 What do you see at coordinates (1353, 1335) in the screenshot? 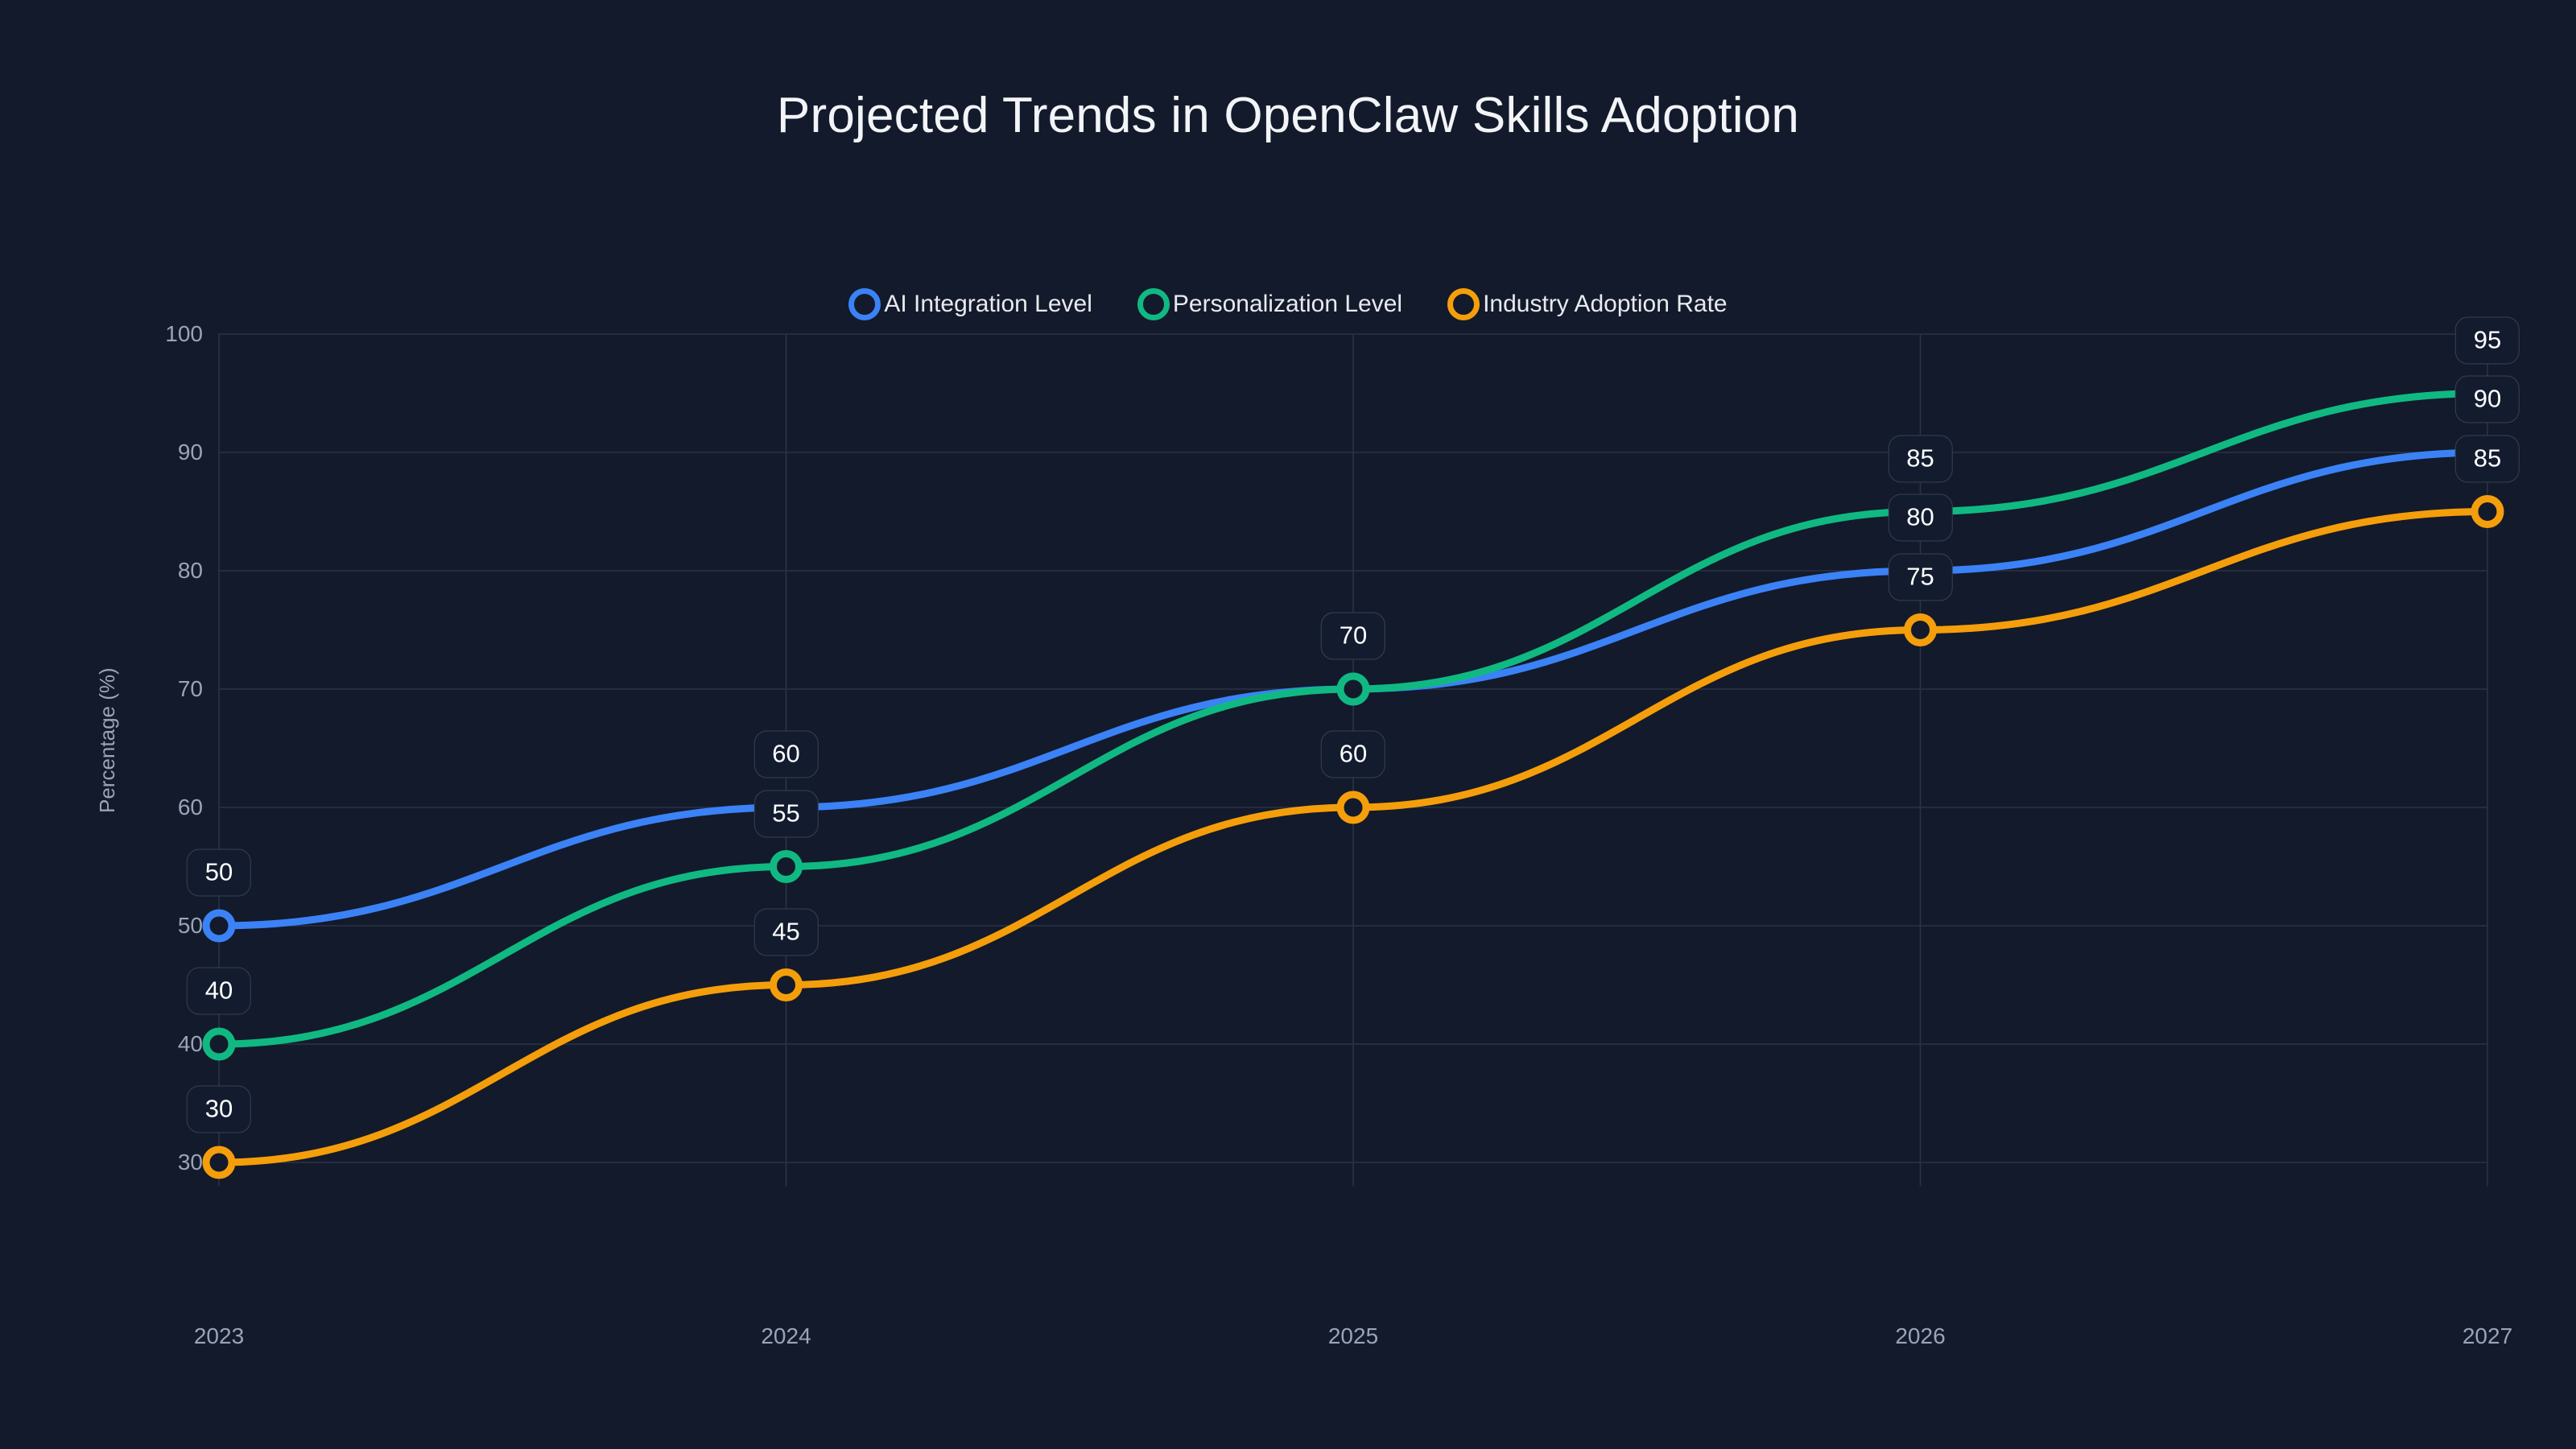
I see `x-axis-tick-label: 2025` at bounding box center [1353, 1335].